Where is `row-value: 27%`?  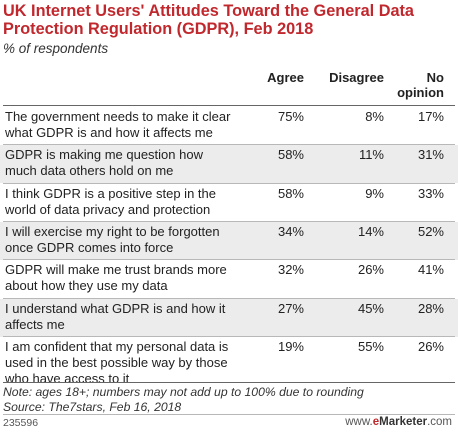 row-value: 27% is located at coordinates (290, 308).